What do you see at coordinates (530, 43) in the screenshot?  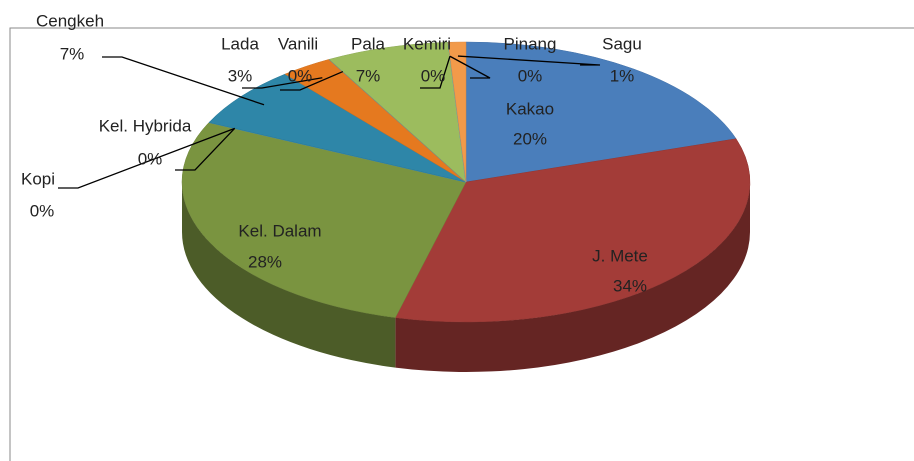 I see `category-label: Pinang` at bounding box center [530, 43].